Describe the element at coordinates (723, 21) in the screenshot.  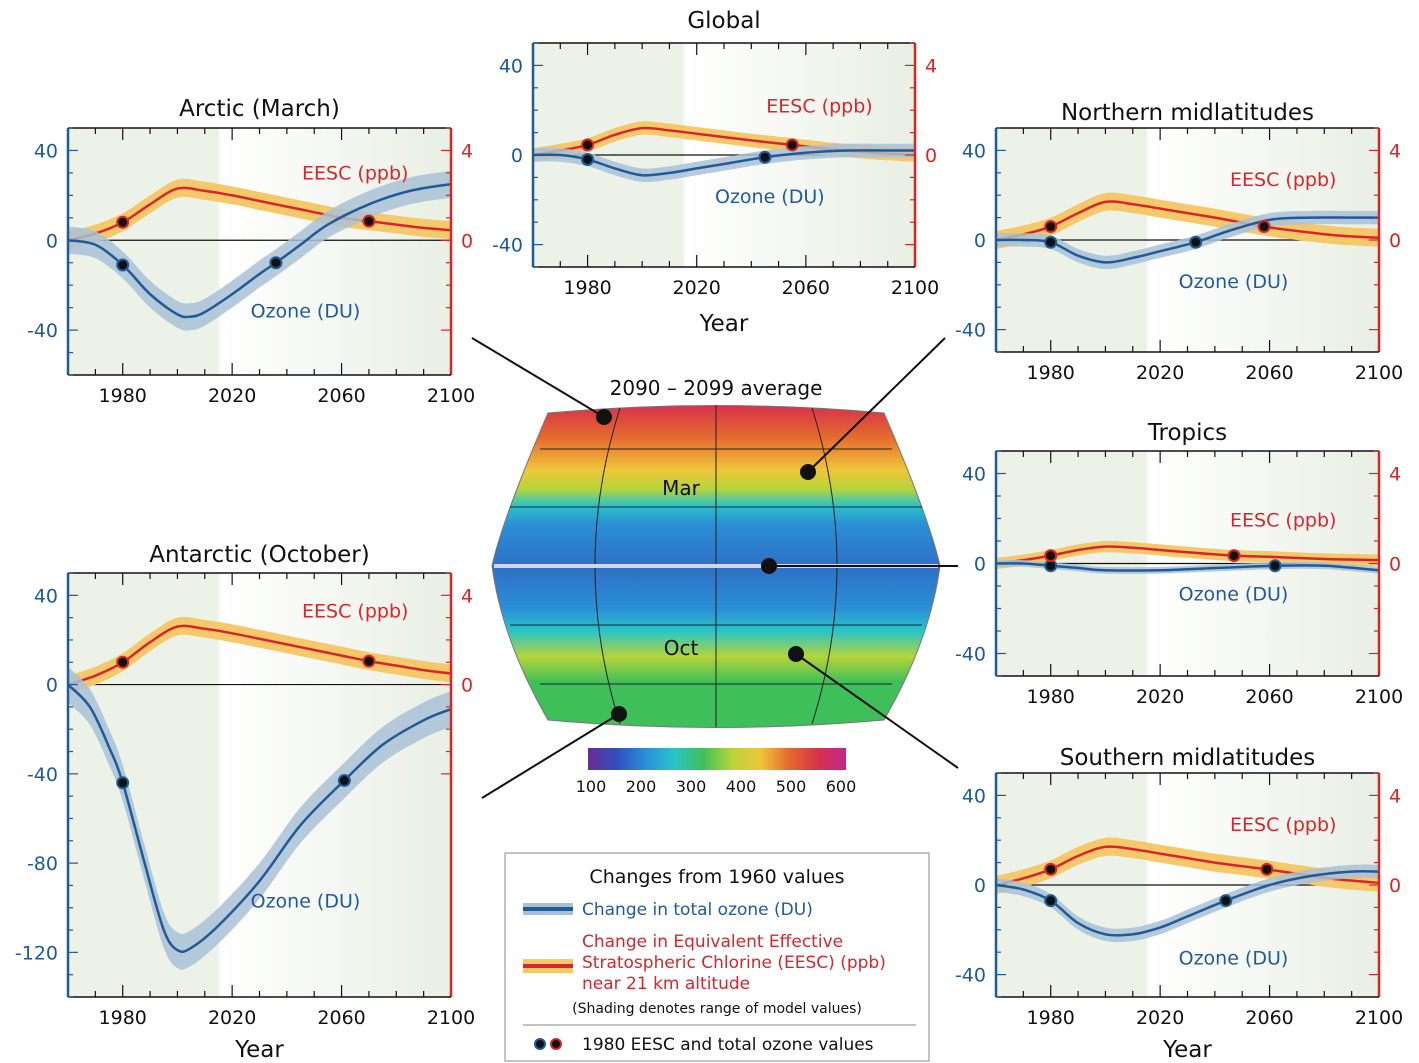
I see `panel-title: Global` at that location.